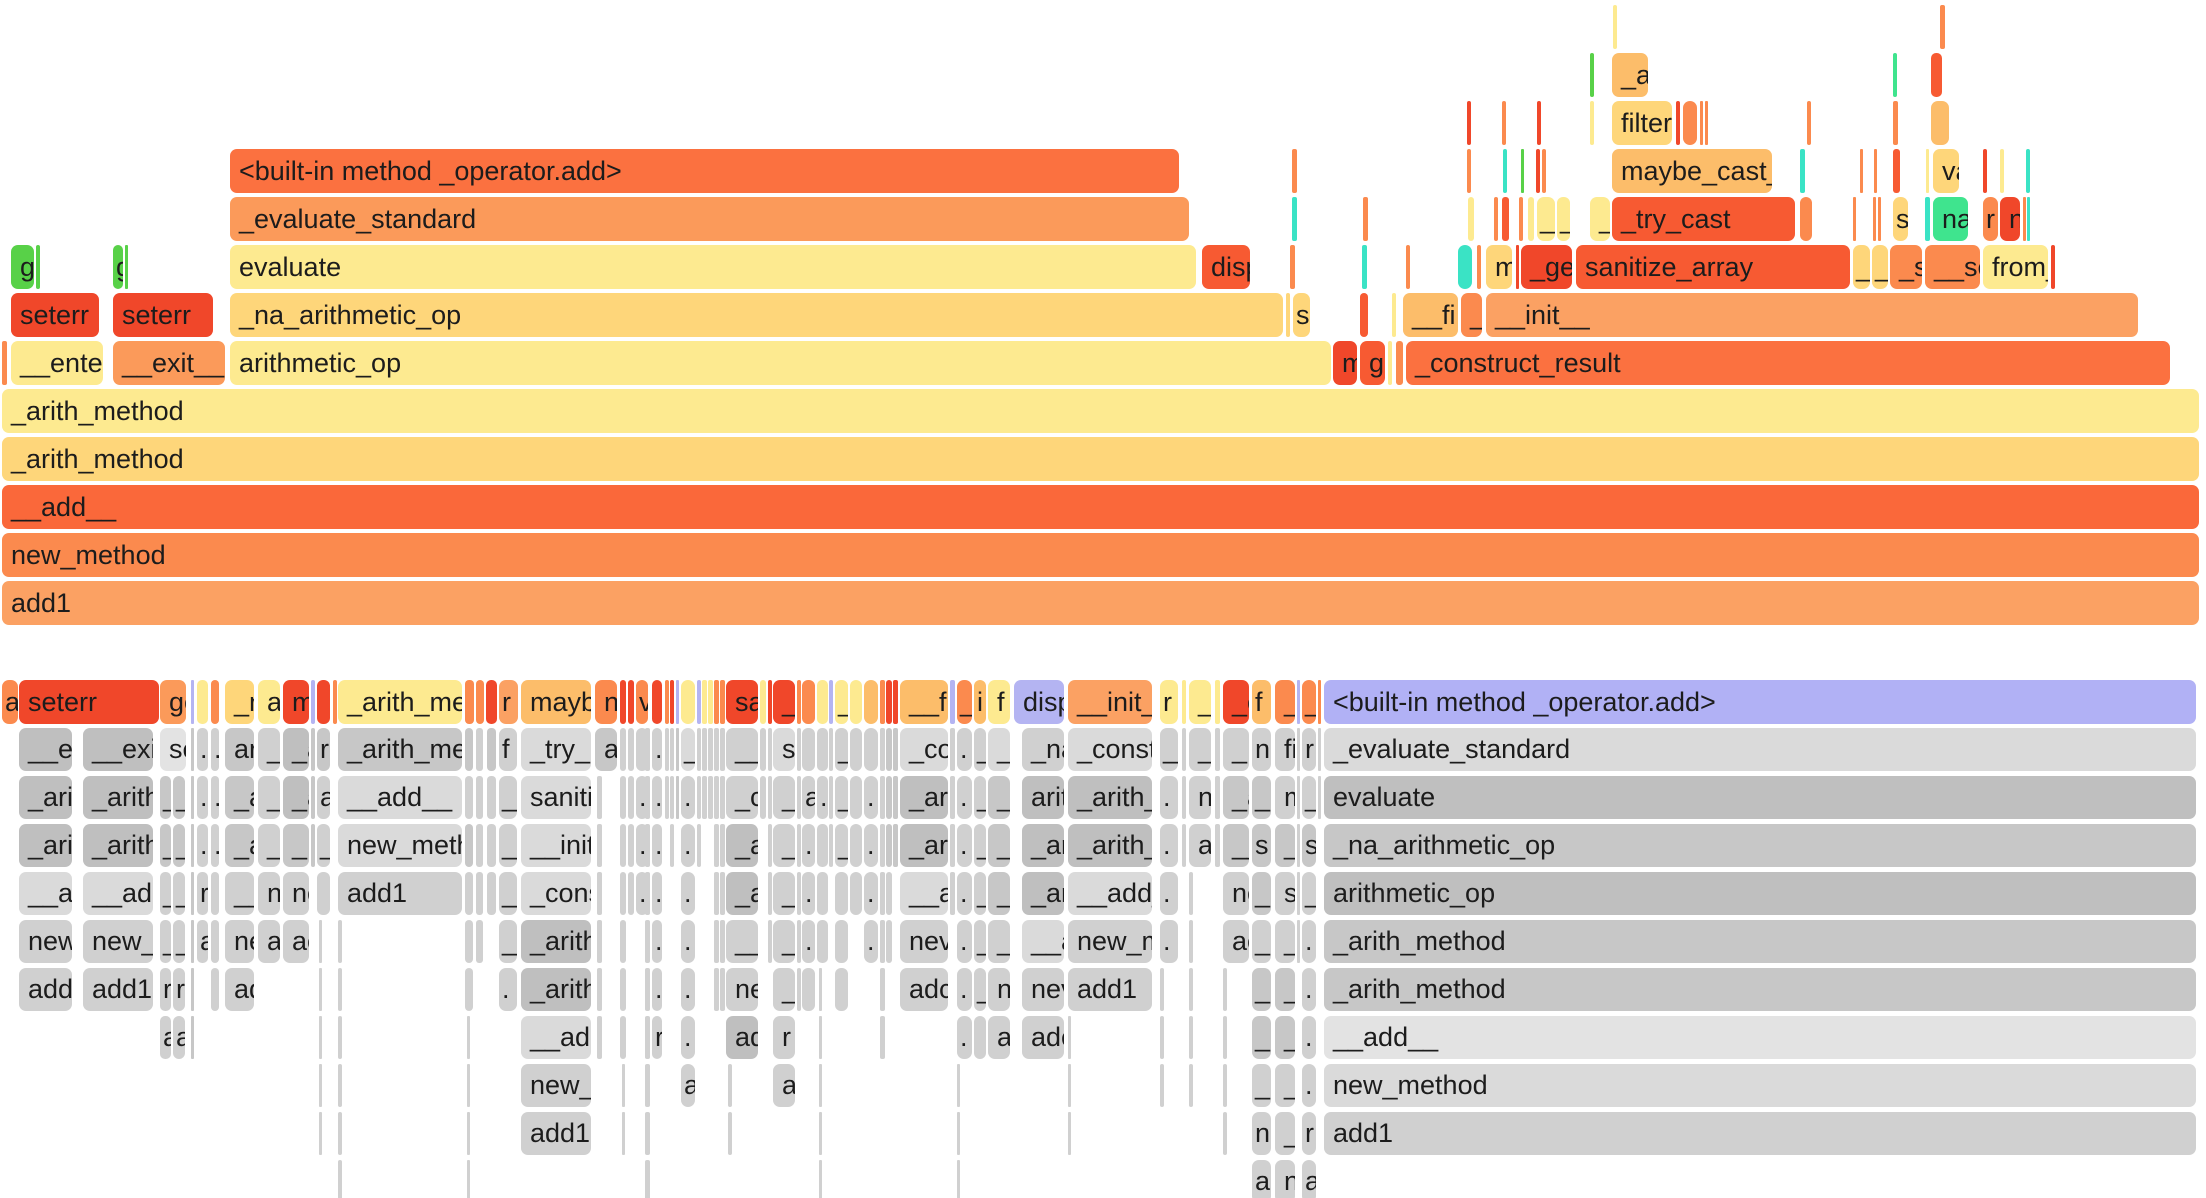 This screenshot has width=2206, height=1198. I want to click on frame-_arith_met: _arith_met, so click(45, 845).